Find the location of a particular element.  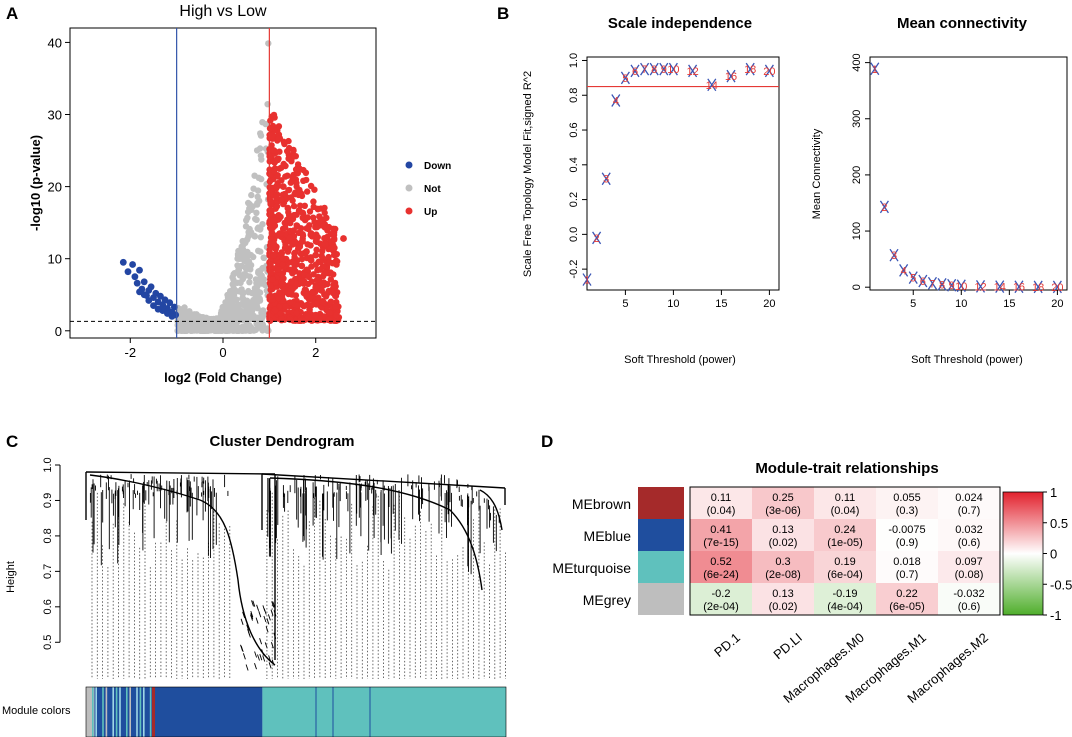

cell-value: 0.11 is located at coordinates (721, 498).